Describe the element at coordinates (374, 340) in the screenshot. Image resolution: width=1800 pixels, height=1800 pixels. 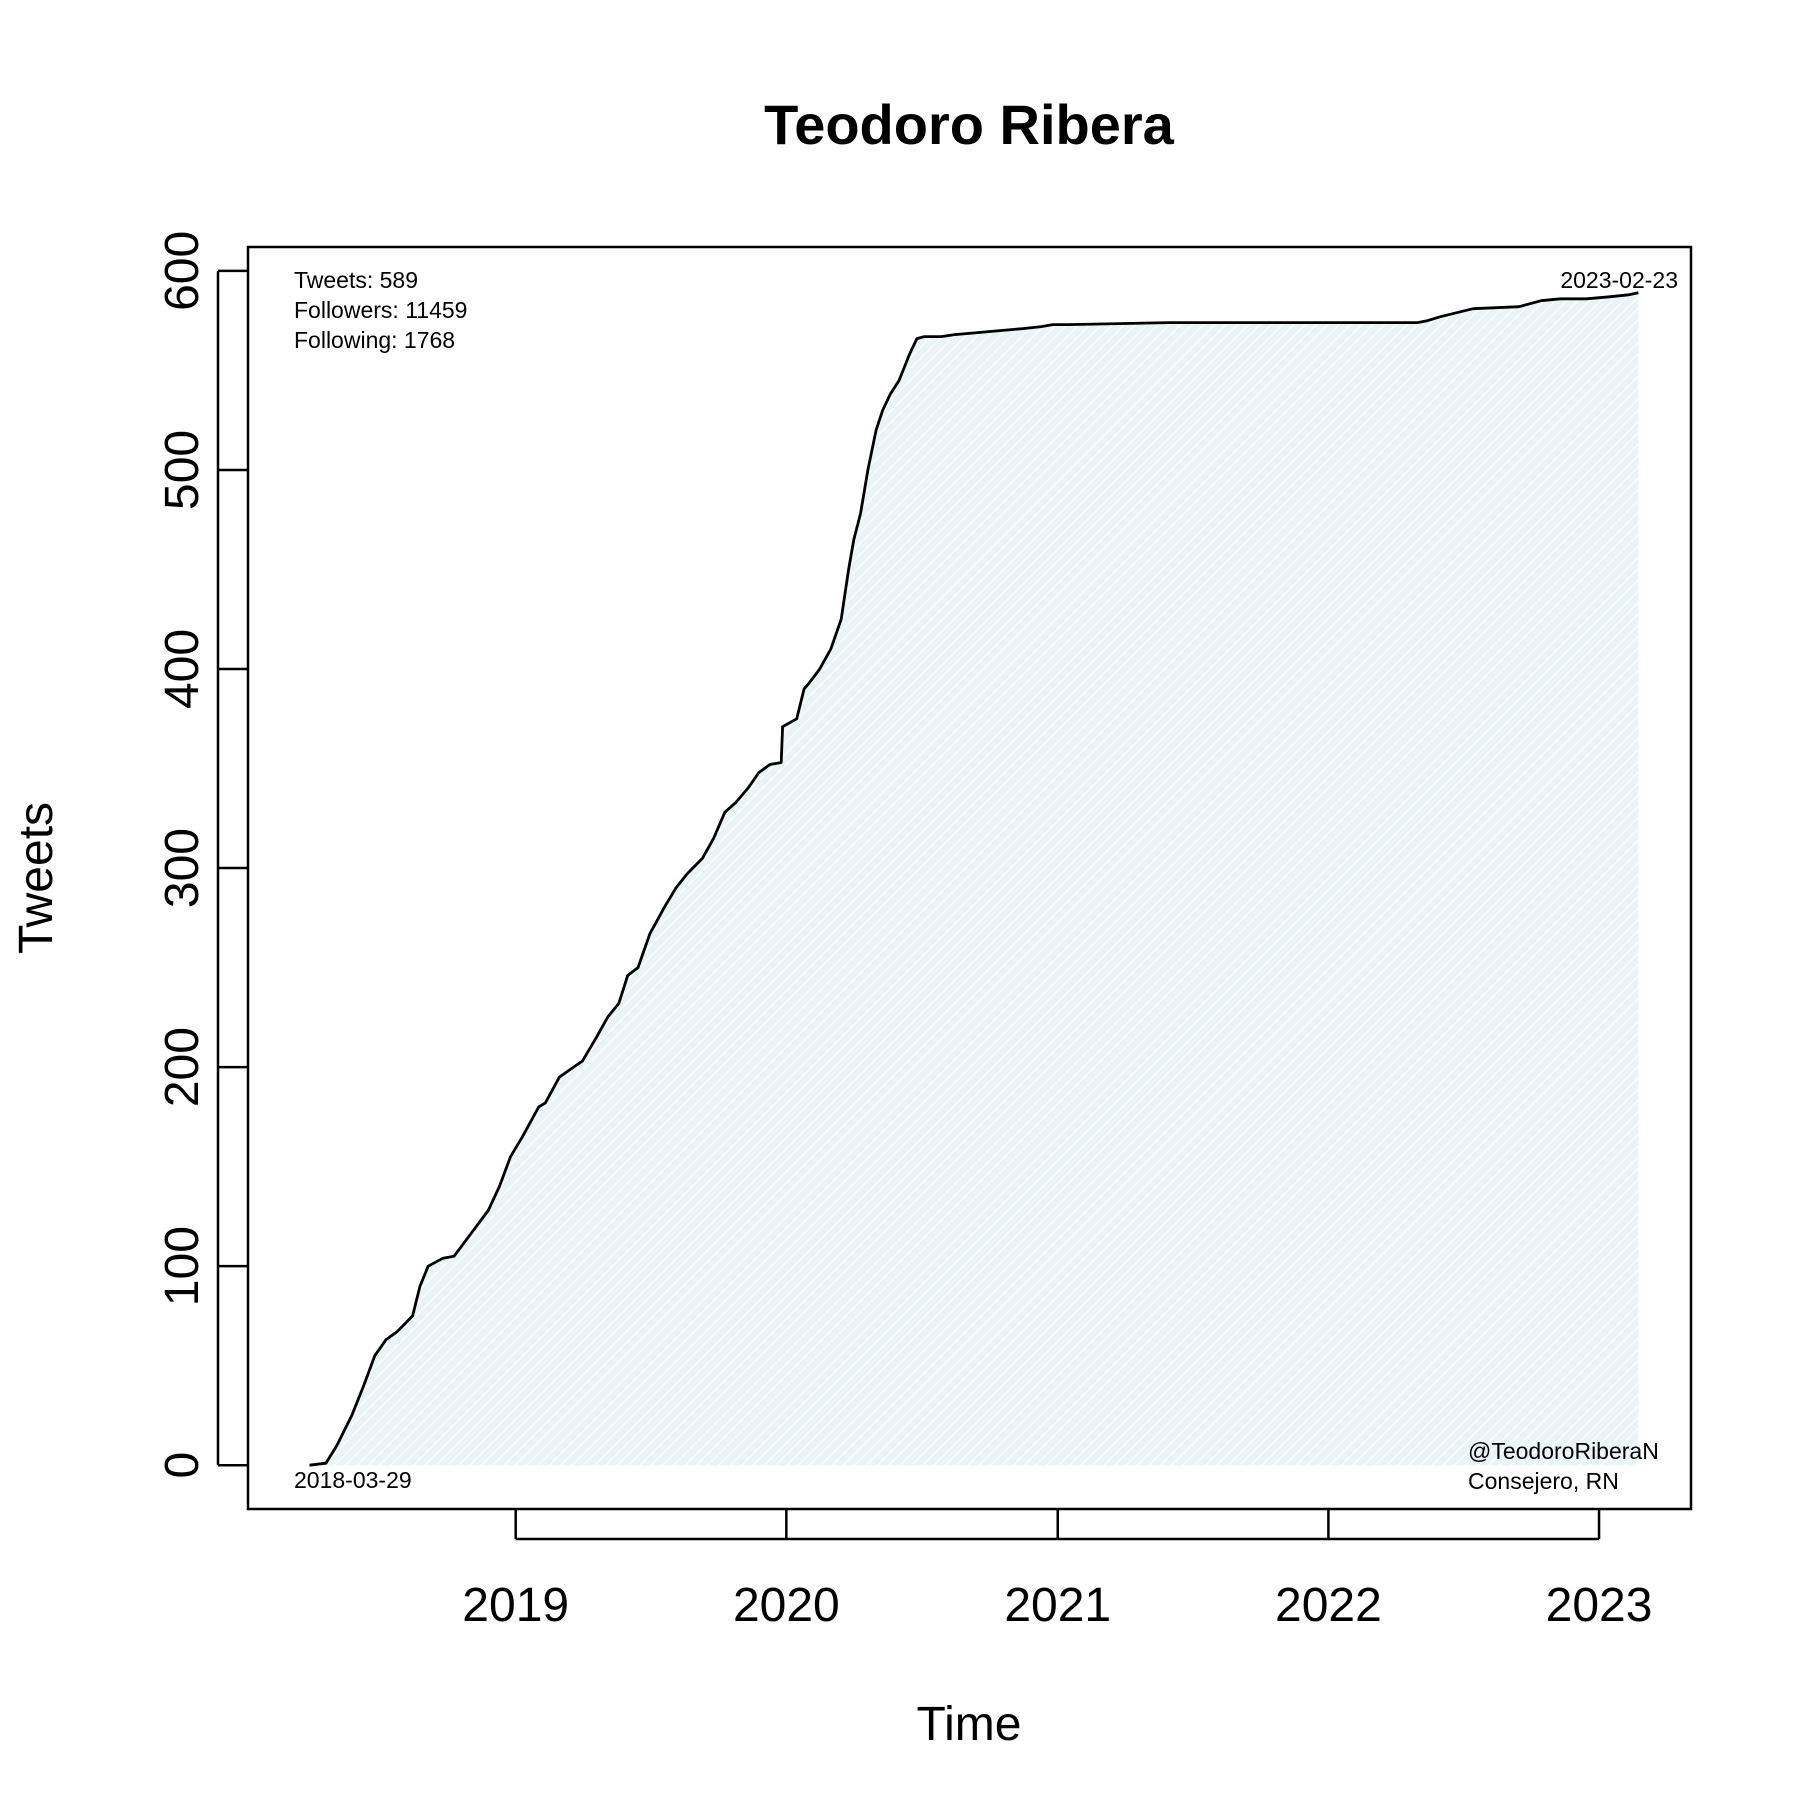
I see `stat-following: Following: 1768` at that location.